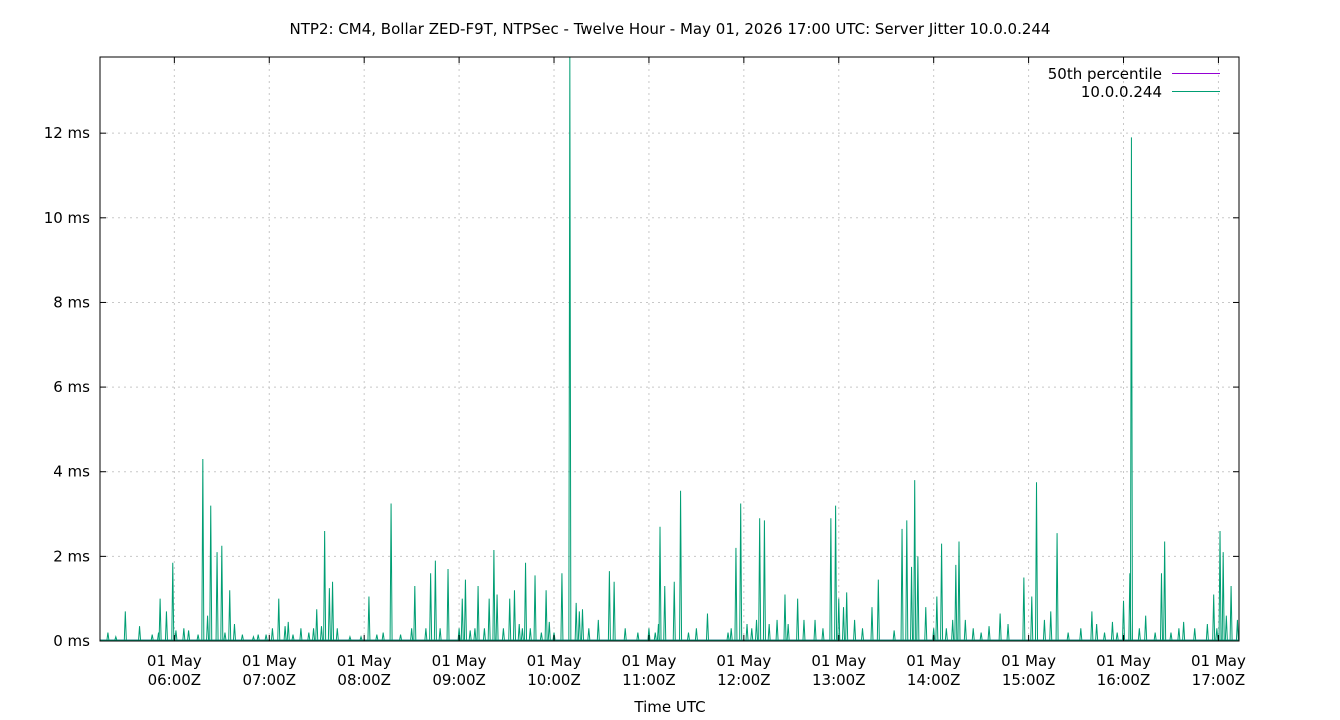  What do you see at coordinates (743, 661) in the screenshot?
I see `x-tick-label-date-6: 01 May` at bounding box center [743, 661].